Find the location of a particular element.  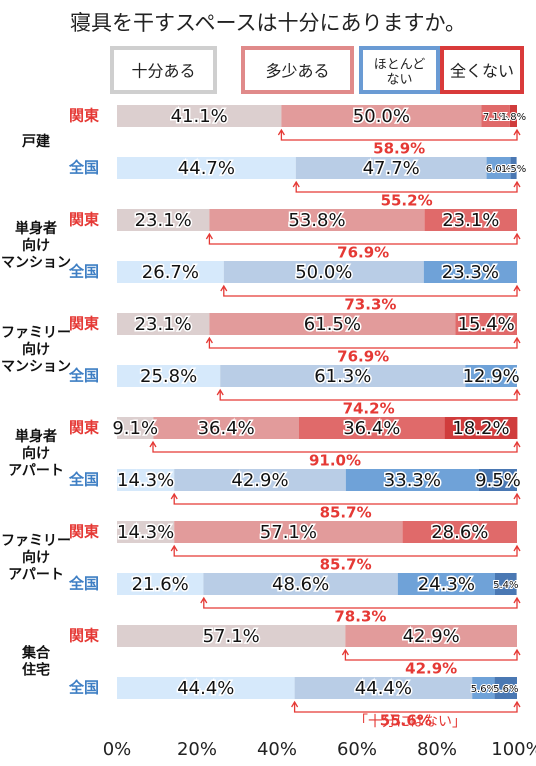

caption: 「十分にはない」 is located at coordinates (410, 722).